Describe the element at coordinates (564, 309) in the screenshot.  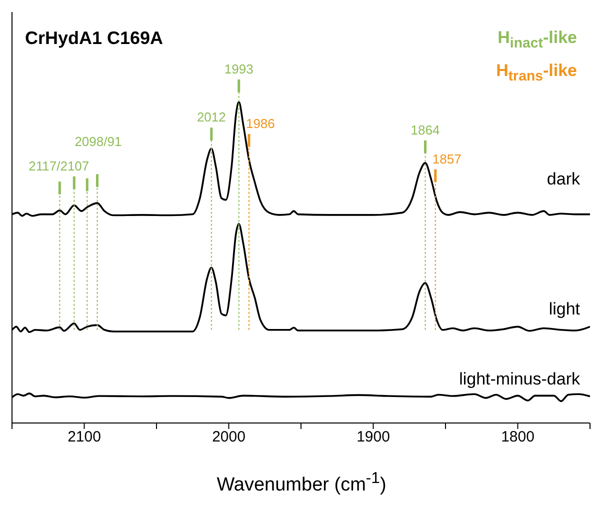
I see `series-label: light` at that location.